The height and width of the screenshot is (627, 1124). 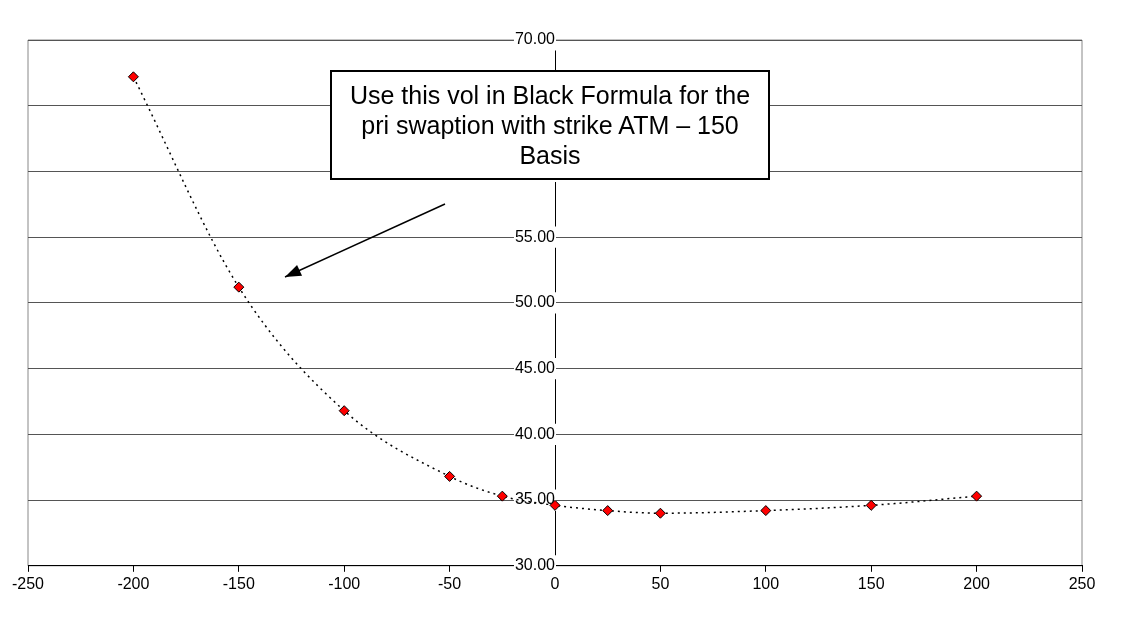 I want to click on x-tick-label: 0, so click(x=555, y=583).